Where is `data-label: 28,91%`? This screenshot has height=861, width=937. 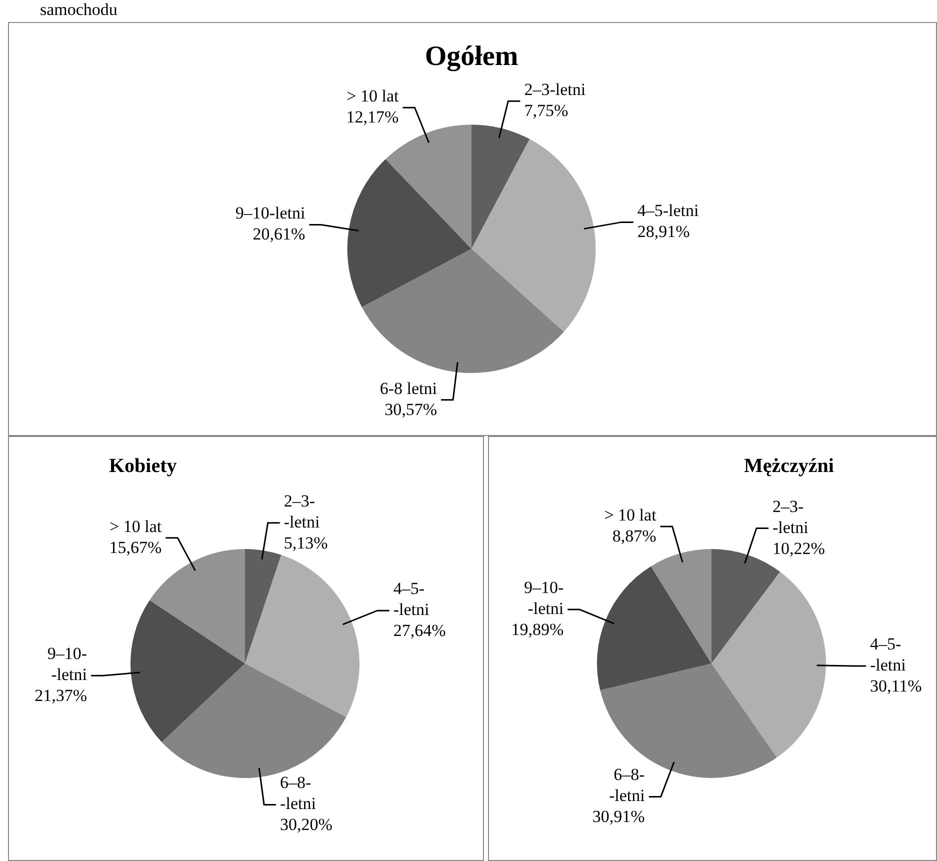 data-label: 28,91% is located at coordinates (663, 232).